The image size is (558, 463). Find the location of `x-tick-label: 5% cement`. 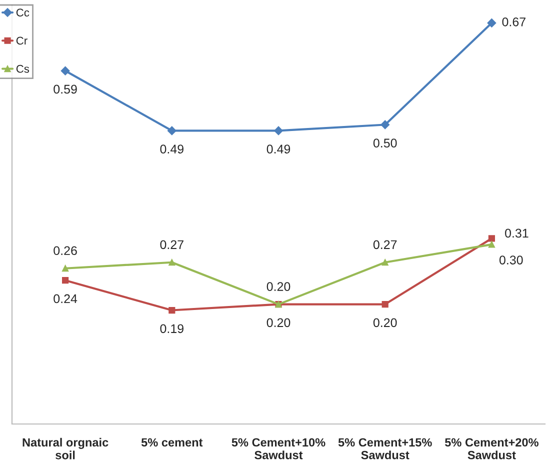

x-tick-label: 5% cement is located at coordinates (172, 442).